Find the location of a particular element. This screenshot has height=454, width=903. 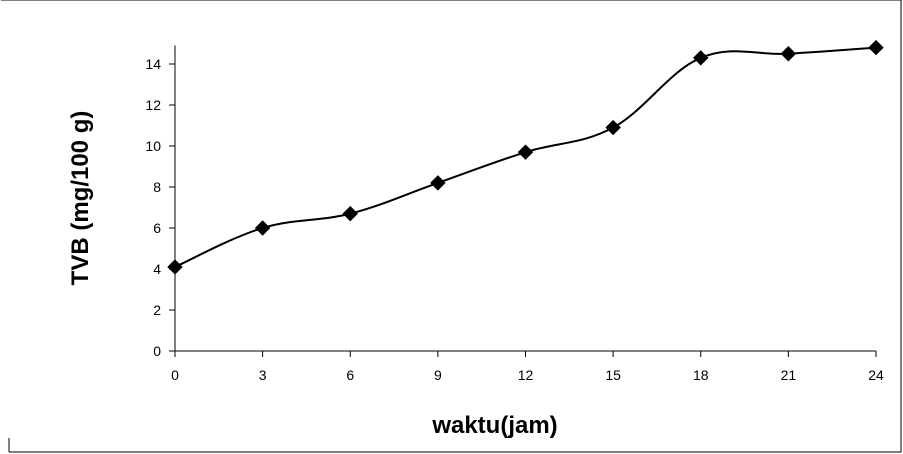

y-axis-title: TVB (mg/100 g) is located at coordinates (80, 198).